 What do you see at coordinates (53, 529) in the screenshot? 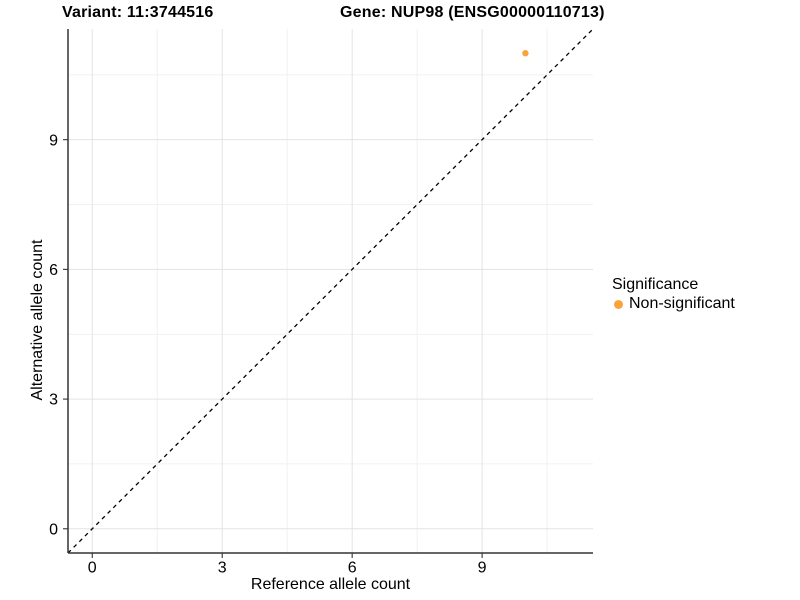
I see `y-tick-label: 0` at bounding box center [53, 529].